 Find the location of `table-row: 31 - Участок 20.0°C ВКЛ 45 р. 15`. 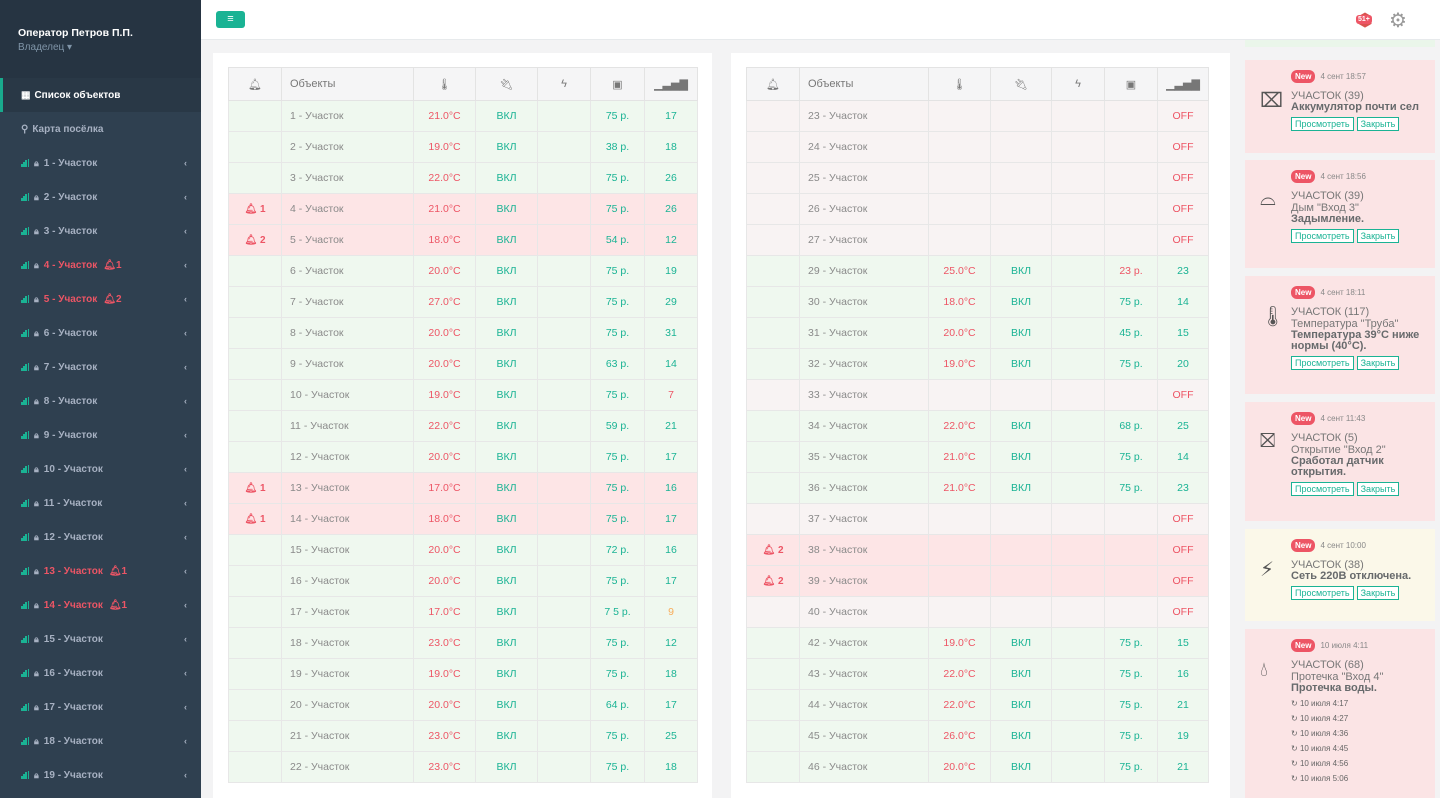

table-row: 31 - Участок 20.0°C ВКЛ 45 р. 15 is located at coordinates (977, 333).